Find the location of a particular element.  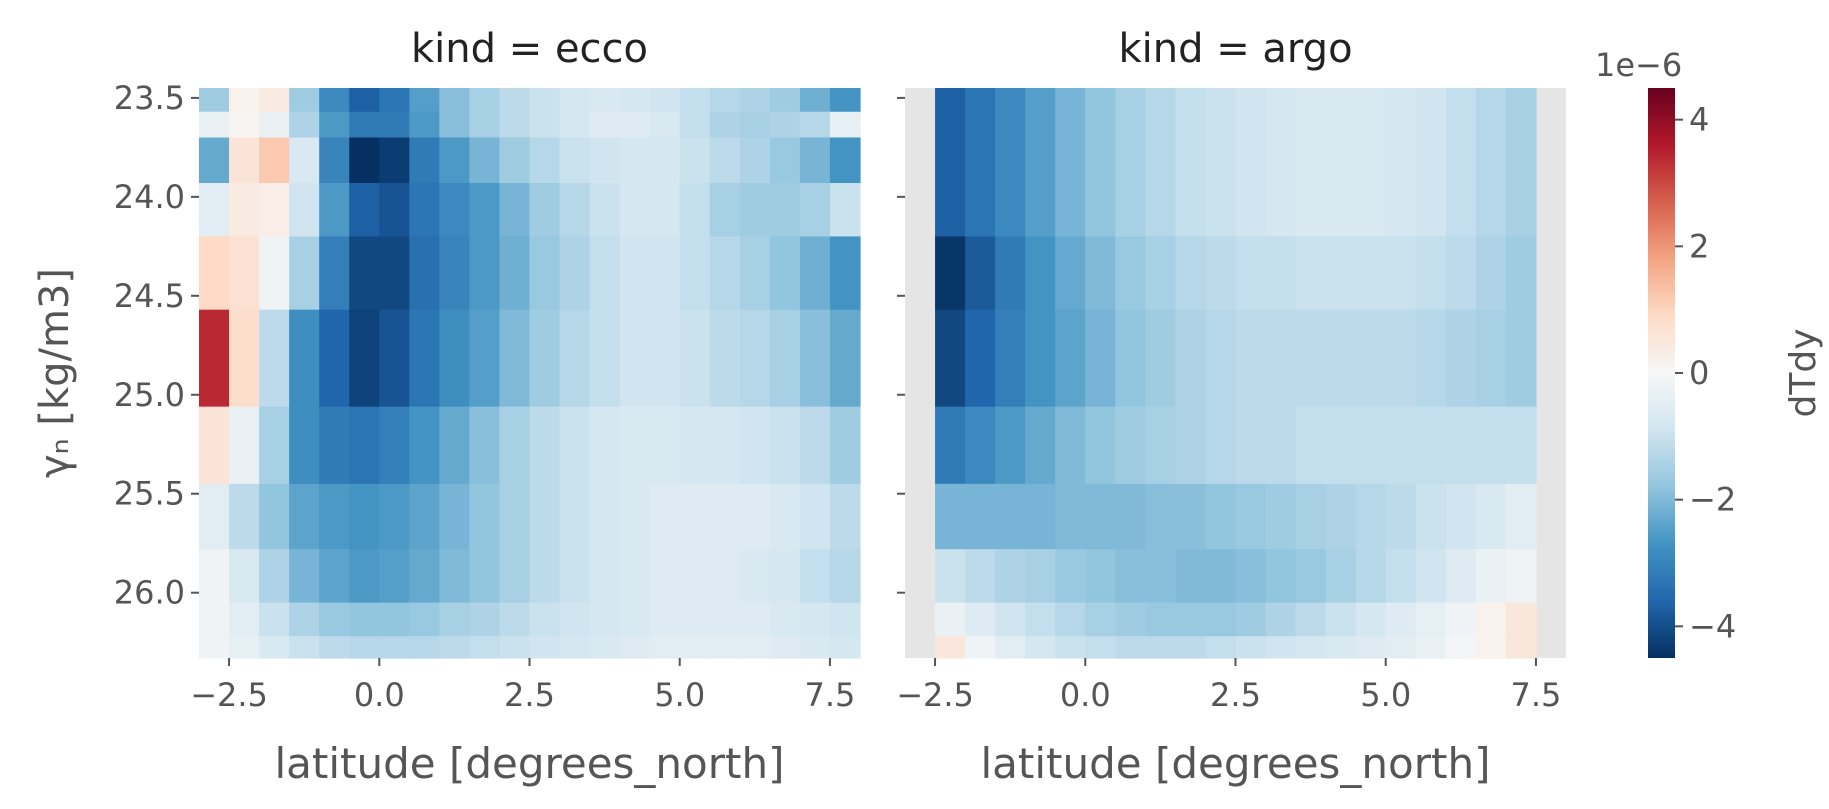

colorbar-label: dTdy is located at coordinates (1803, 373).